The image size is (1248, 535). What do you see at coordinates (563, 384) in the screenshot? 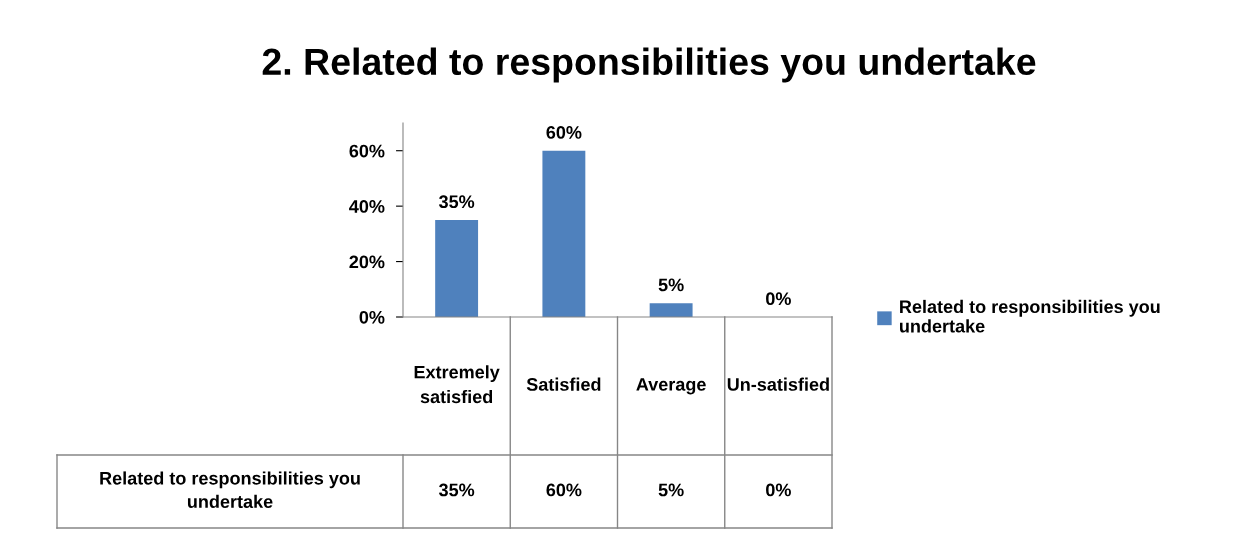
I see `x-tick-label: Satisfied` at bounding box center [563, 384].